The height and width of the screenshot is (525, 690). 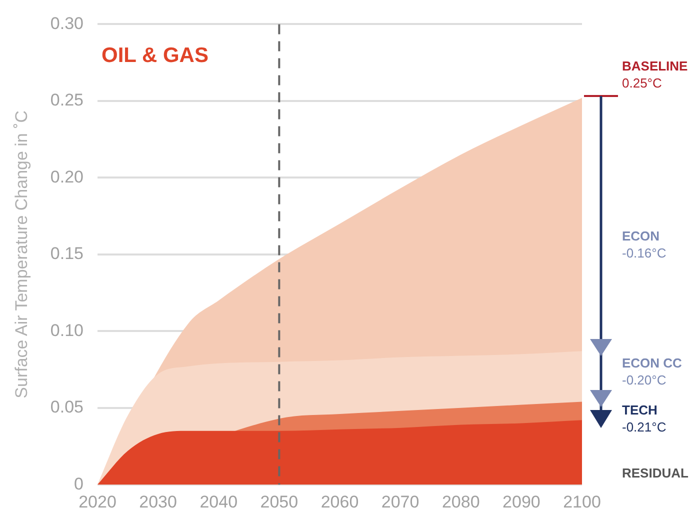 What do you see at coordinates (67, 176) in the screenshot?
I see `y-tick-label: 0.20` at bounding box center [67, 176].